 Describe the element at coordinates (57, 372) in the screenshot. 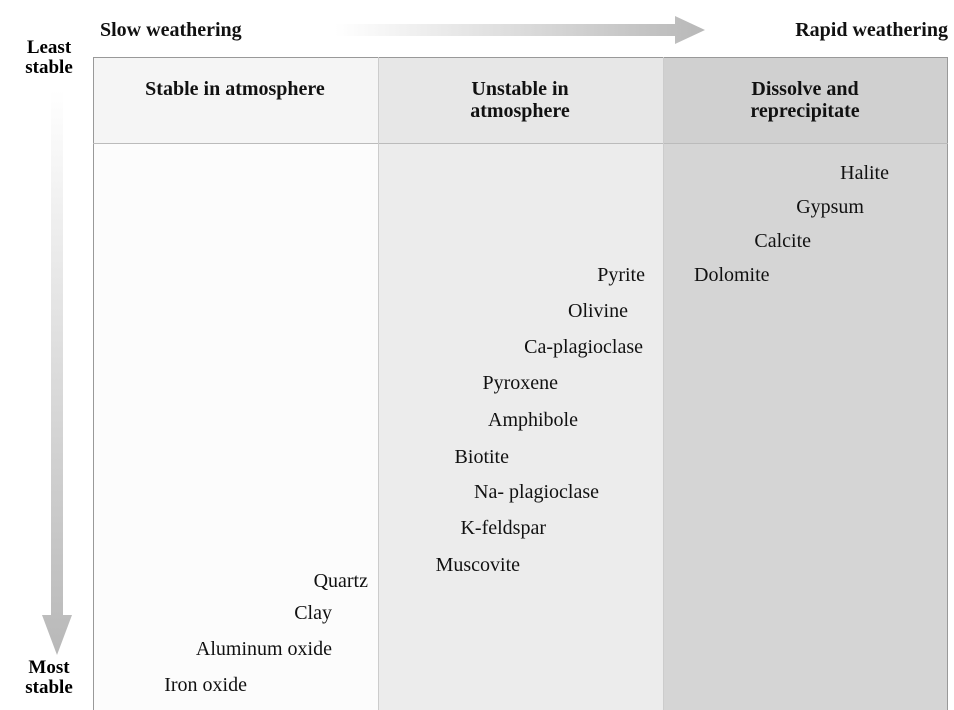

I see `stability-arrow` at that location.